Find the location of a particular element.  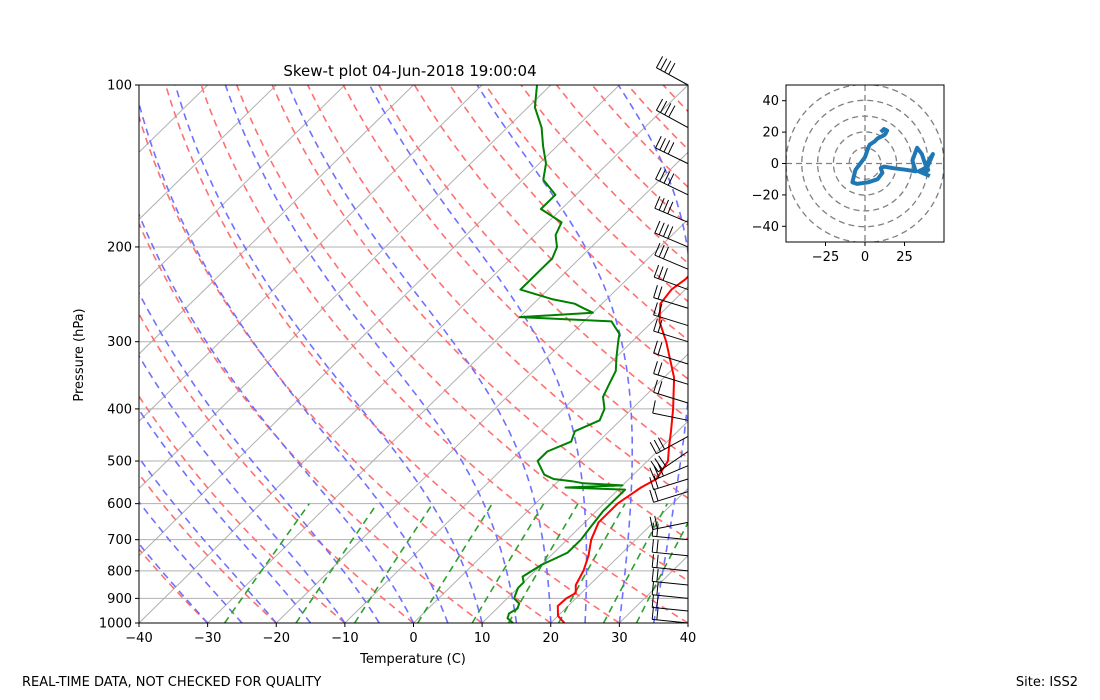

dewpoint-profile is located at coordinates (566, 354).